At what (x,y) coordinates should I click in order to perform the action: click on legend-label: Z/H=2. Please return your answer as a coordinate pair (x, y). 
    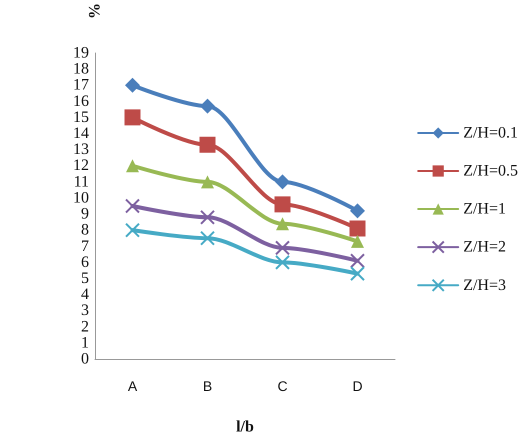
    Looking at the image, I should click on (484, 247).